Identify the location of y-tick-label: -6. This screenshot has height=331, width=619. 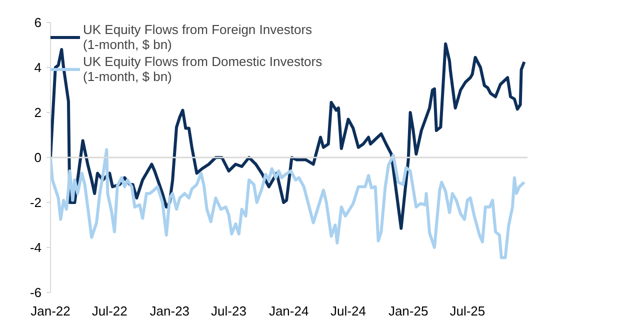
(36, 292).